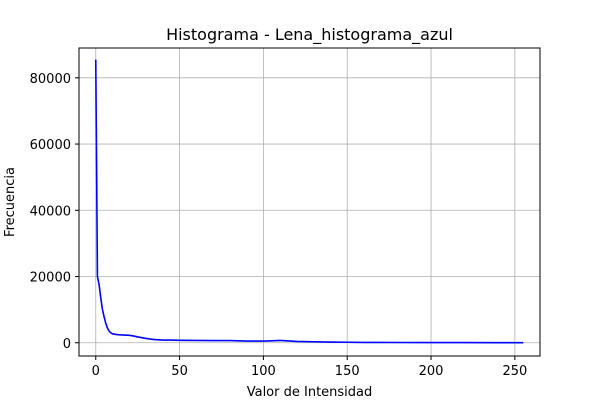 The width and height of the screenshot is (600, 400). I want to click on x-axis-label: Valor de Intensidad, so click(310, 392).